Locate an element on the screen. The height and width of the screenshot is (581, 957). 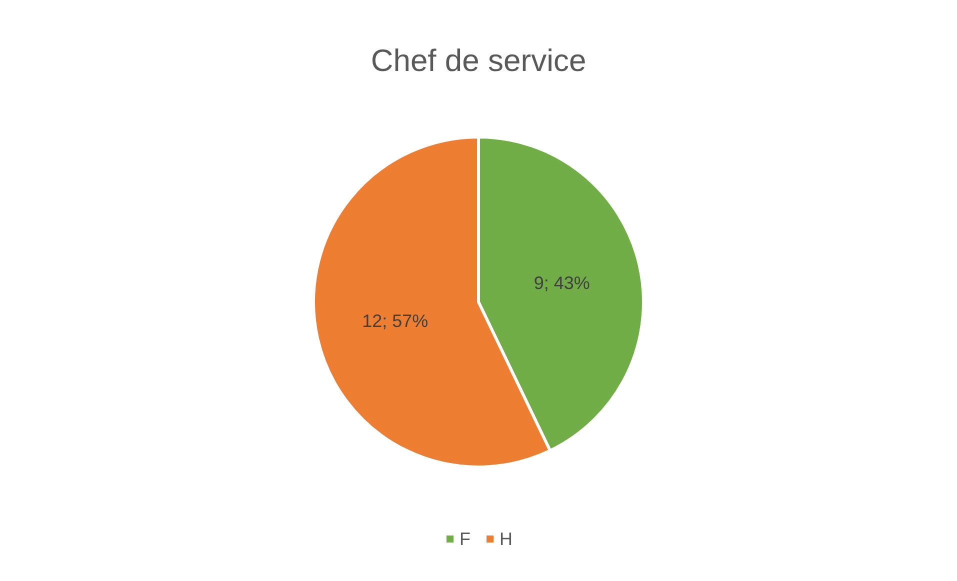
legend-label: F is located at coordinates (465, 539).